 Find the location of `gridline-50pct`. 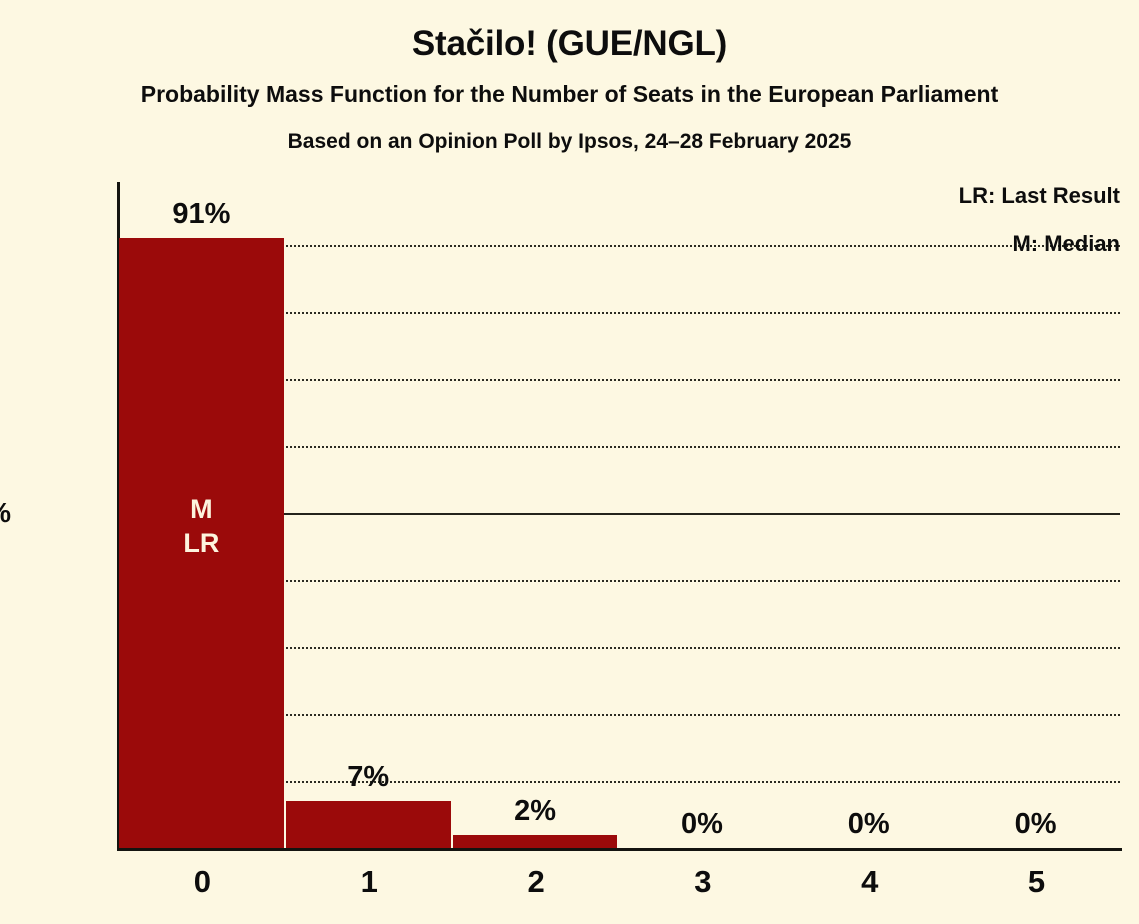

gridline-50pct is located at coordinates (619, 514).